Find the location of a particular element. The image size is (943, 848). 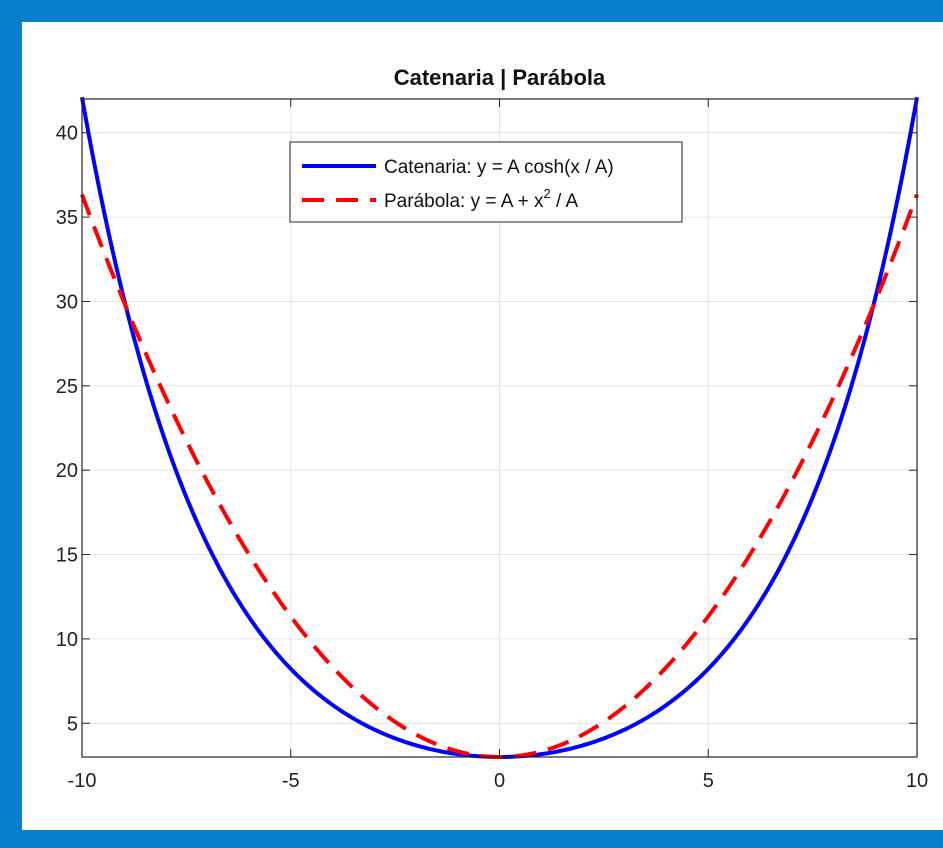

legend-label-parabola: Parábola: y = A + x2 / A is located at coordinates (481, 199).